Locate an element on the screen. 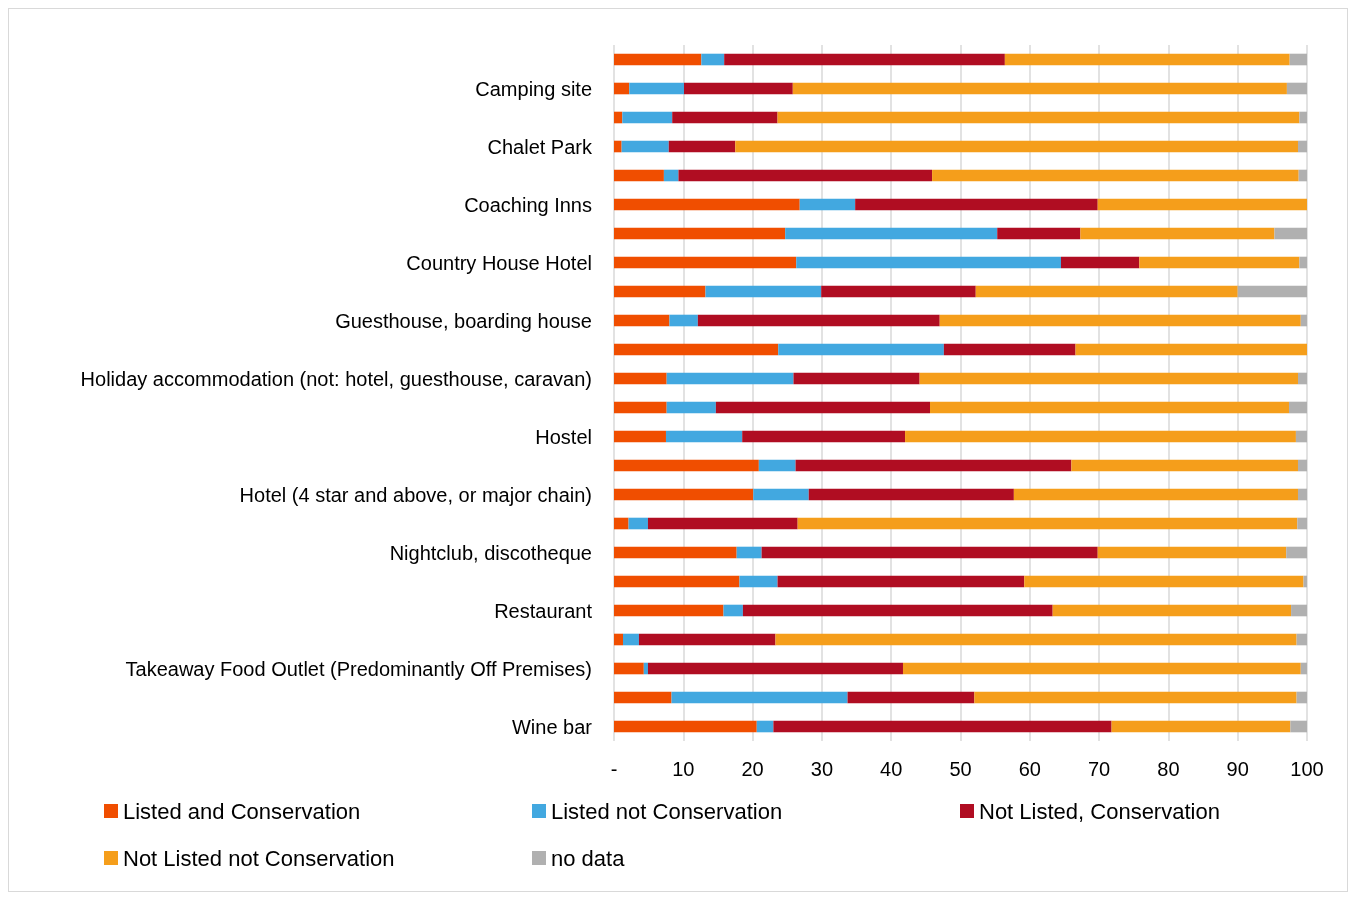 This screenshot has height=900, width=1356. y-tick-label: Coaching Inns is located at coordinates (528, 204).